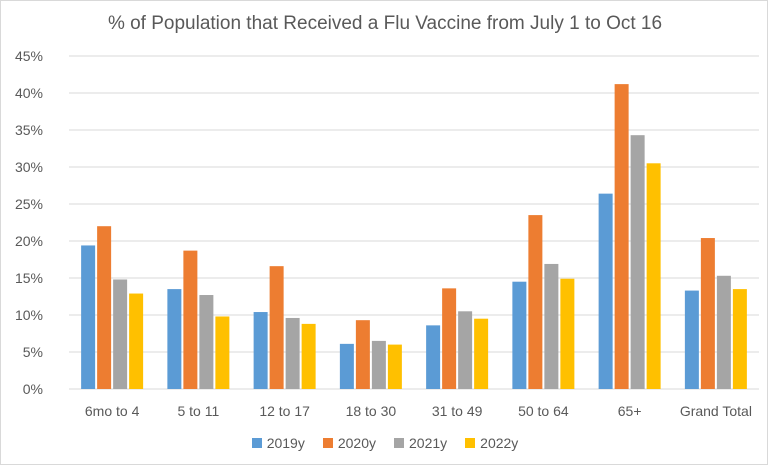 The width and height of the screenshot is (768, 466). What do you see at coordinates (29, 315) in the screenshot?
I see `y-tick-label: 10%` at bounding box center [29, 315].